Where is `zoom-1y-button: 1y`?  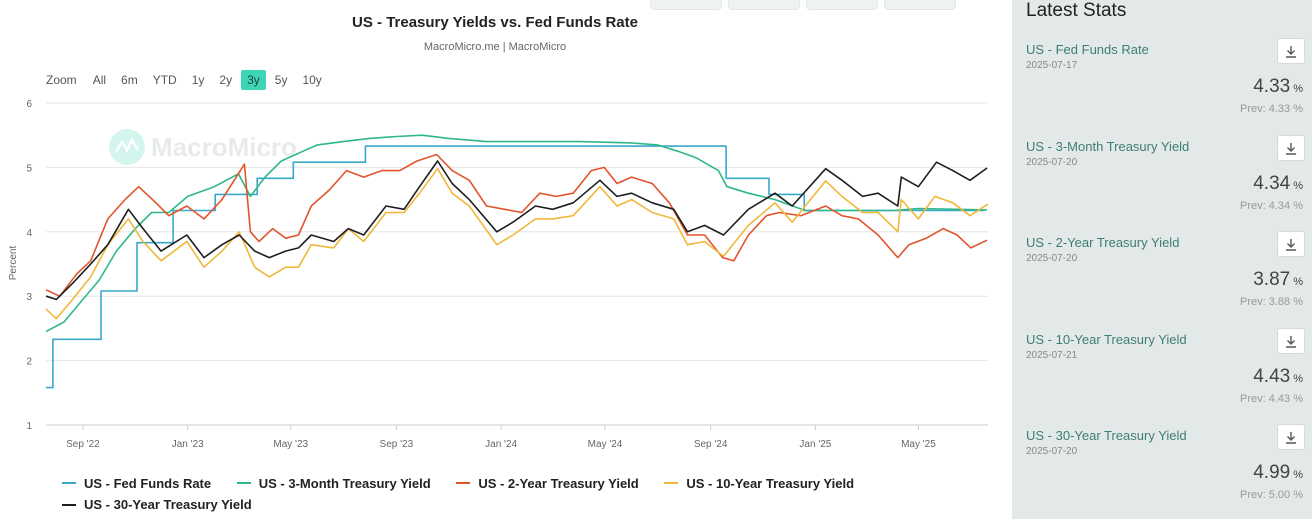 zoom-1y-button: 1y is located at coordinates (198, 80).